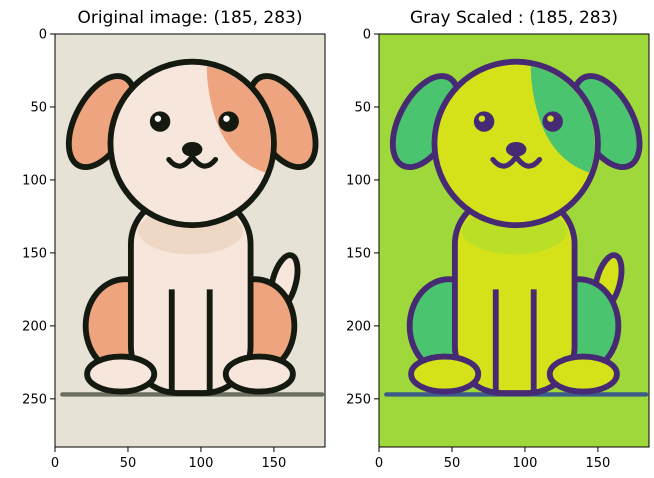  I want to click on x-ticks-grayscale: 0 50 100 150, so click(492, 459).